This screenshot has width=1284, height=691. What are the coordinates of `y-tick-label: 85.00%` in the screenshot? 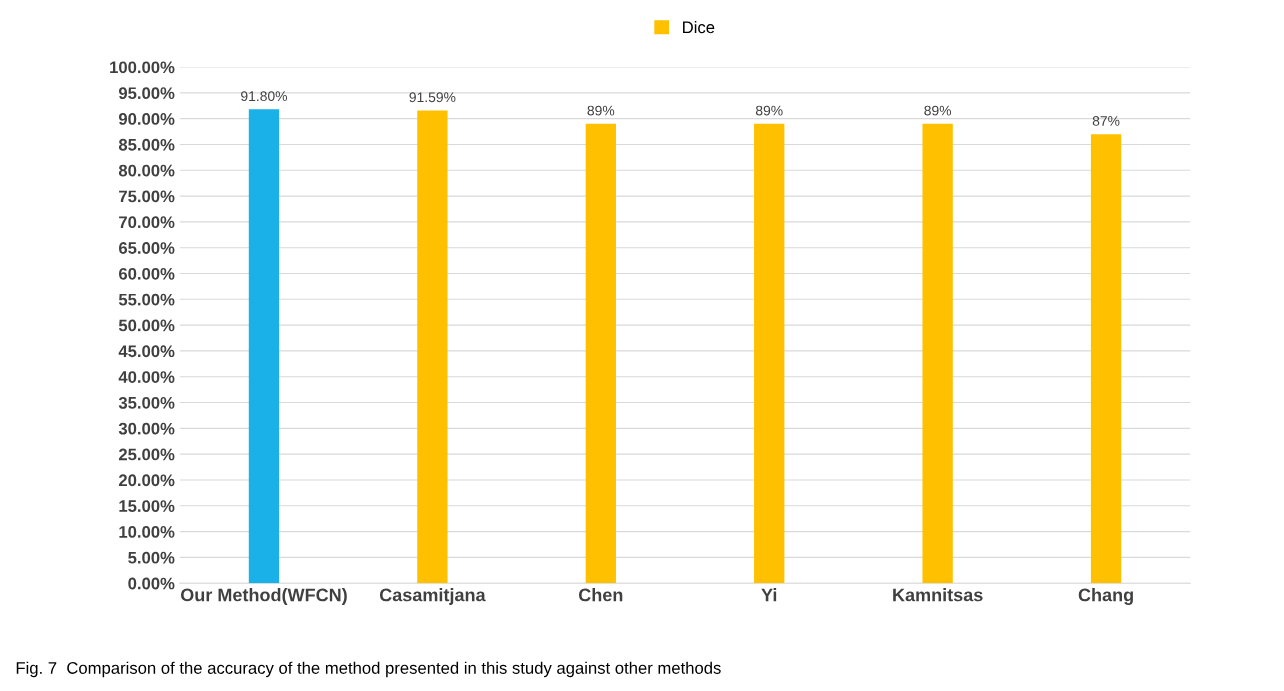 It's located at (146, 144).